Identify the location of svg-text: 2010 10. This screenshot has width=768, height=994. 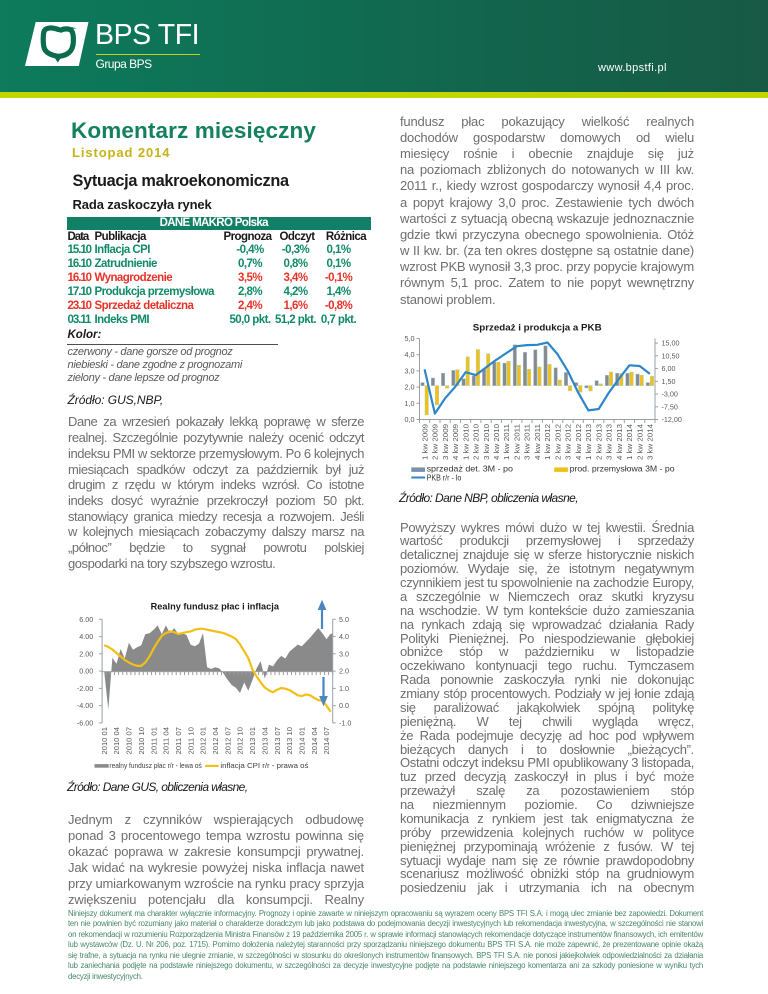
(141, 741).